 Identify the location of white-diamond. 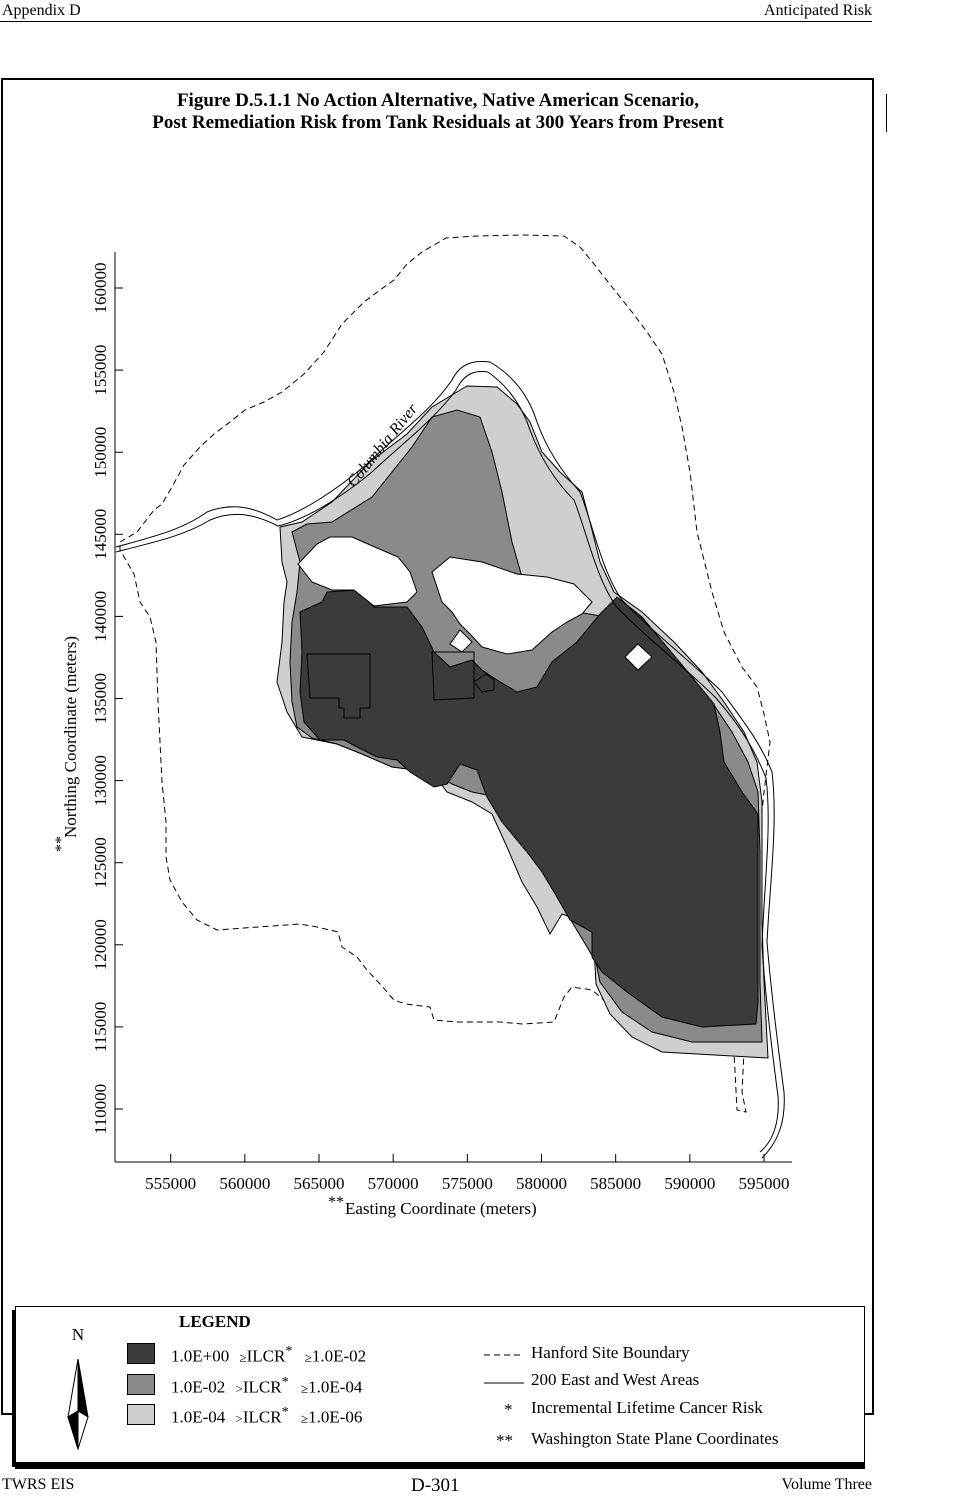
(638, 657).